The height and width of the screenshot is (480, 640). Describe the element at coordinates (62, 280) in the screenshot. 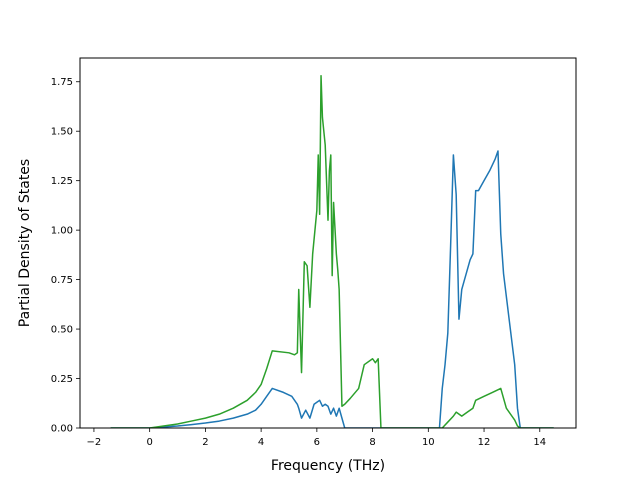

I see `y-tick-label: 0.75` at that location.